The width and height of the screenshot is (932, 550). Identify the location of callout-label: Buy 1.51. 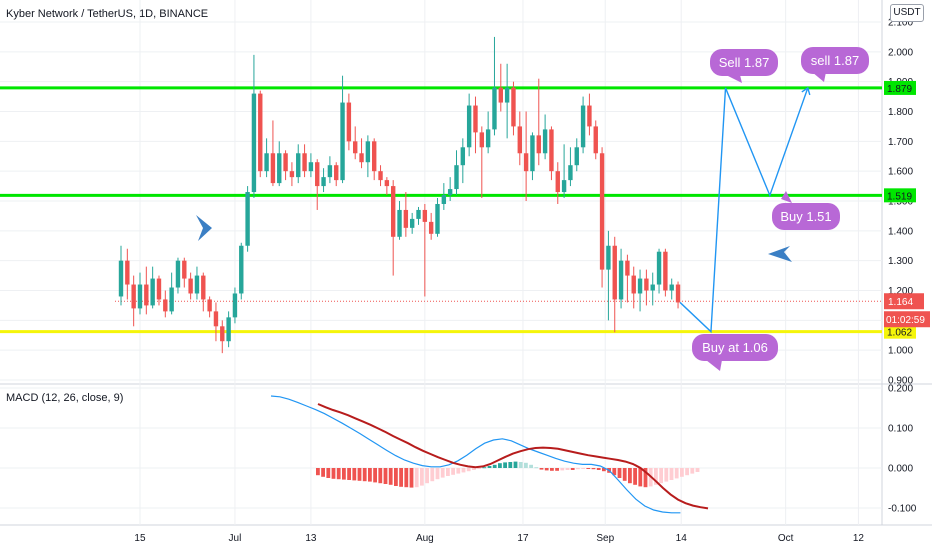
(805, 216).